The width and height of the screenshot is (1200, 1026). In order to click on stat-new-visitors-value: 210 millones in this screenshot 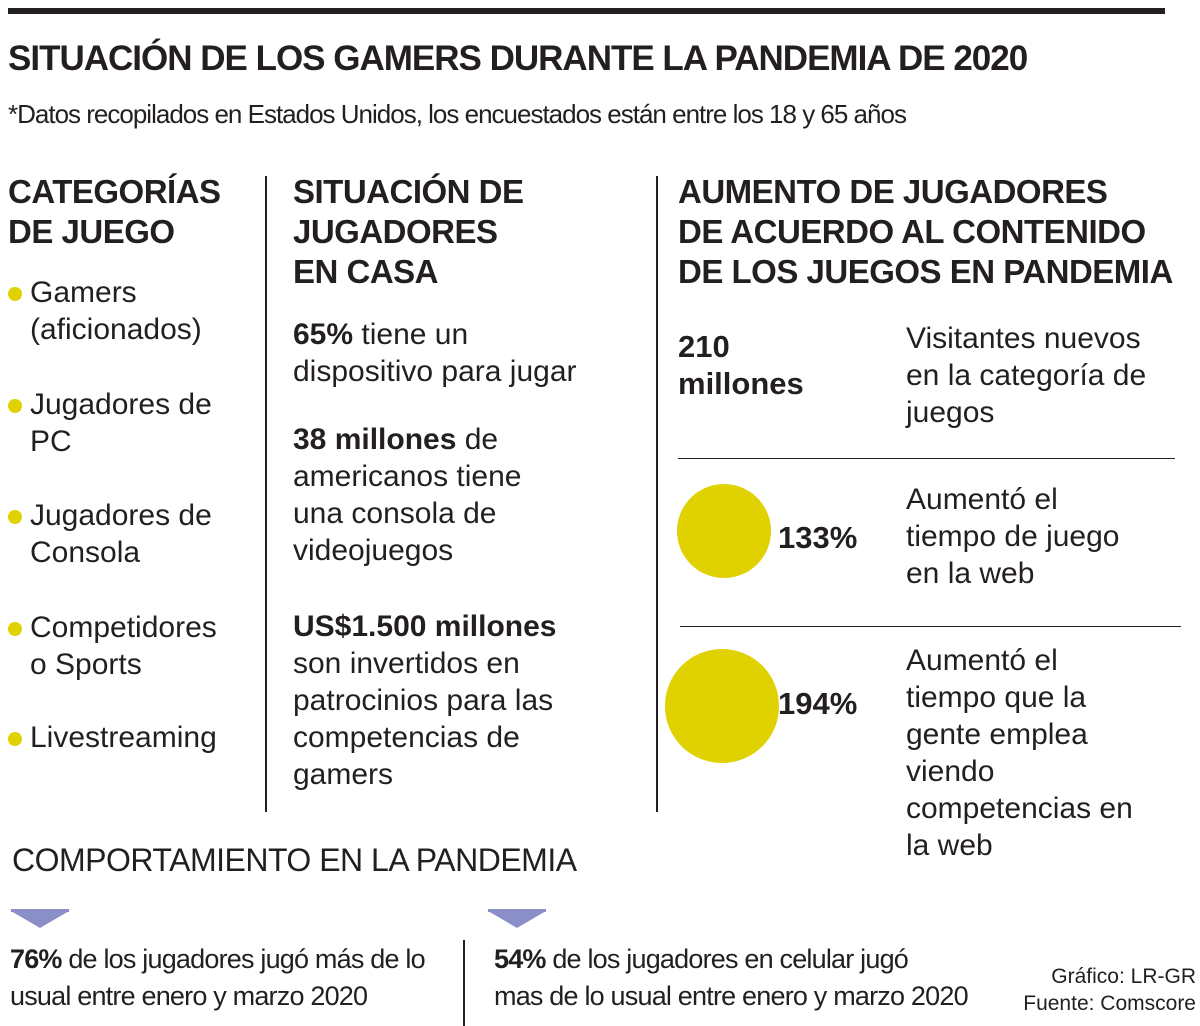, I will do `click(741, 365)`.